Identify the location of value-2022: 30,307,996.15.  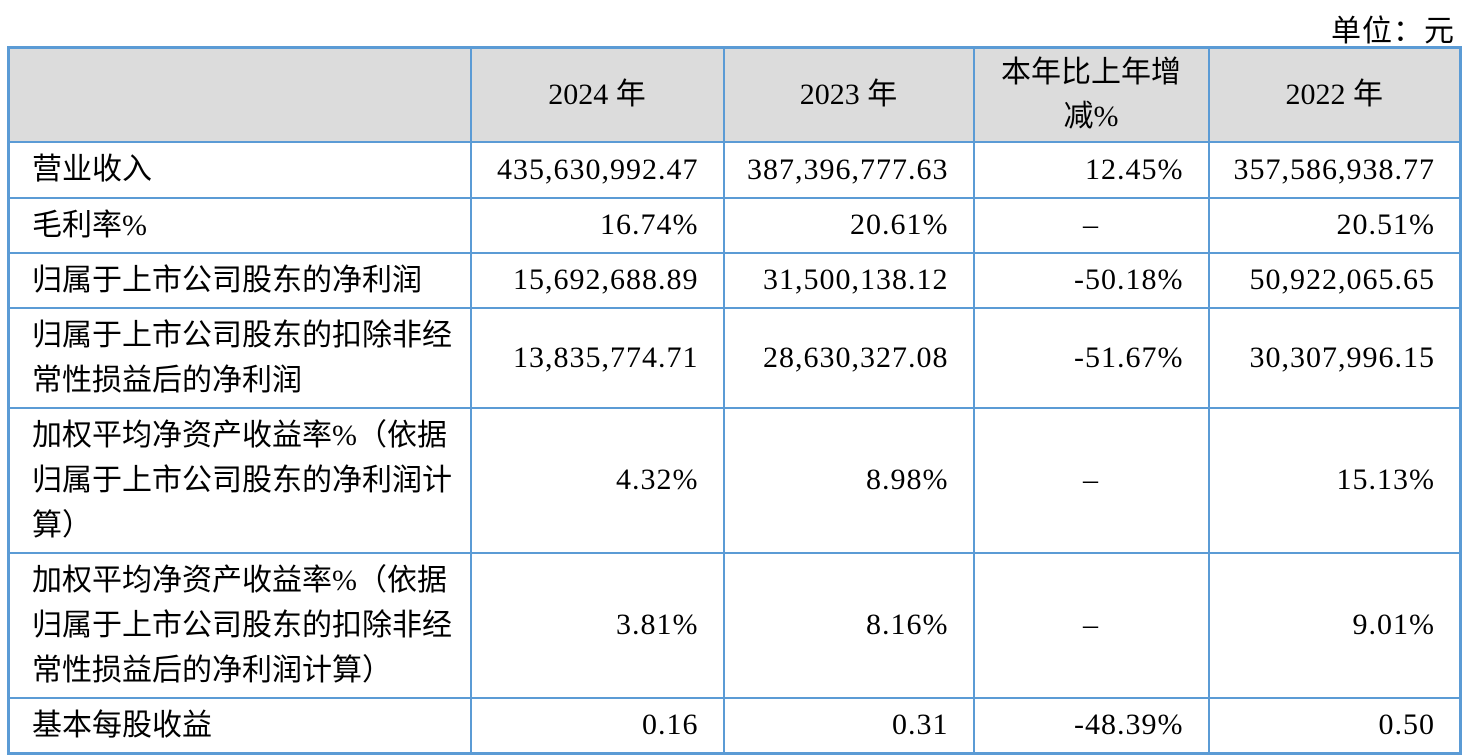
(1334, 357).